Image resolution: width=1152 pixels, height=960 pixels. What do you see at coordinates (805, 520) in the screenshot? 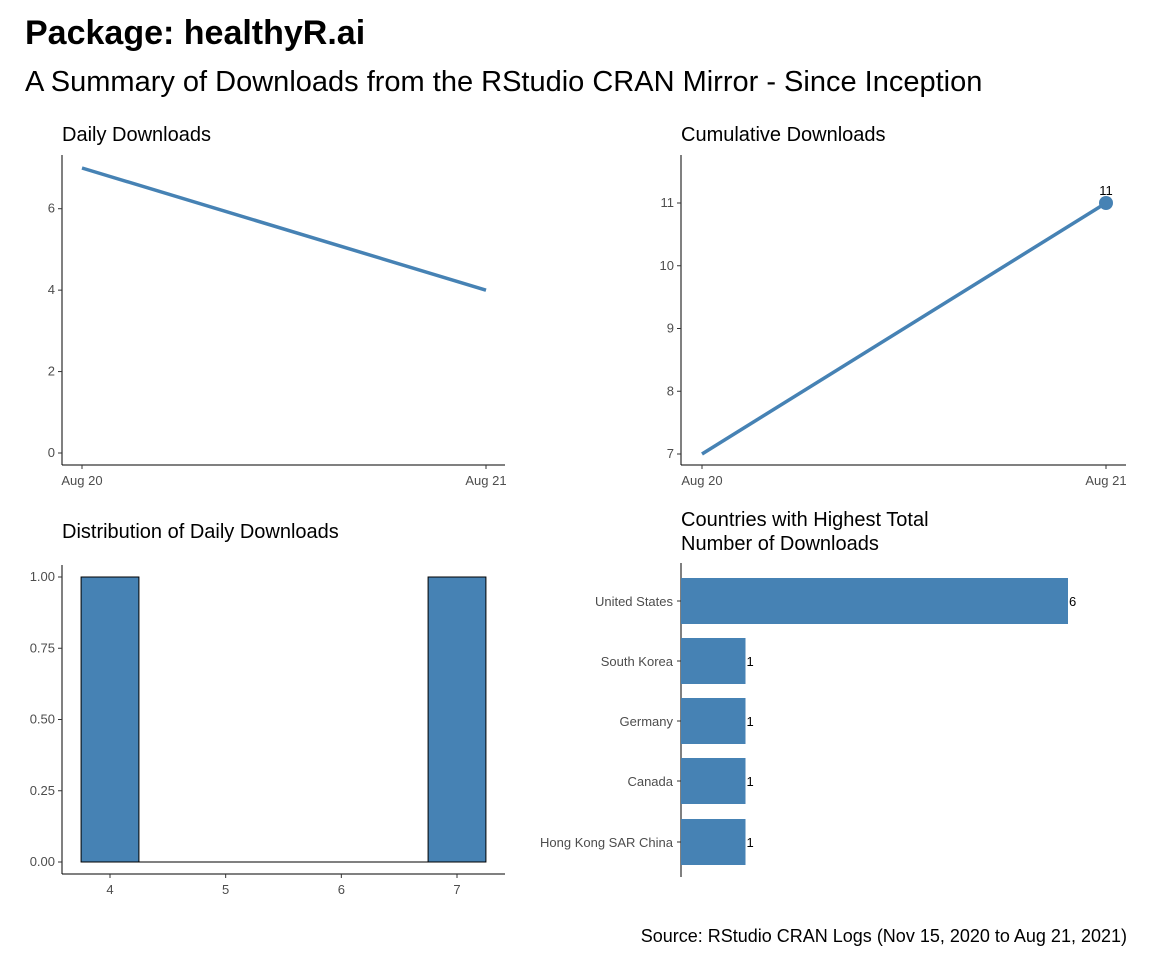
I see `countries-title-line-1: Countries with Highest Total` at bounding box center [805, 520].